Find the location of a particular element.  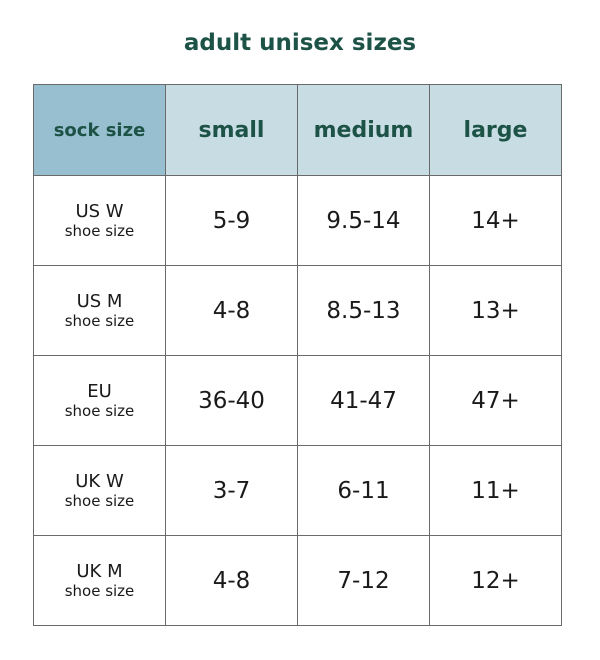

header-sock-size: sock size is located at coordinates (99, 130).